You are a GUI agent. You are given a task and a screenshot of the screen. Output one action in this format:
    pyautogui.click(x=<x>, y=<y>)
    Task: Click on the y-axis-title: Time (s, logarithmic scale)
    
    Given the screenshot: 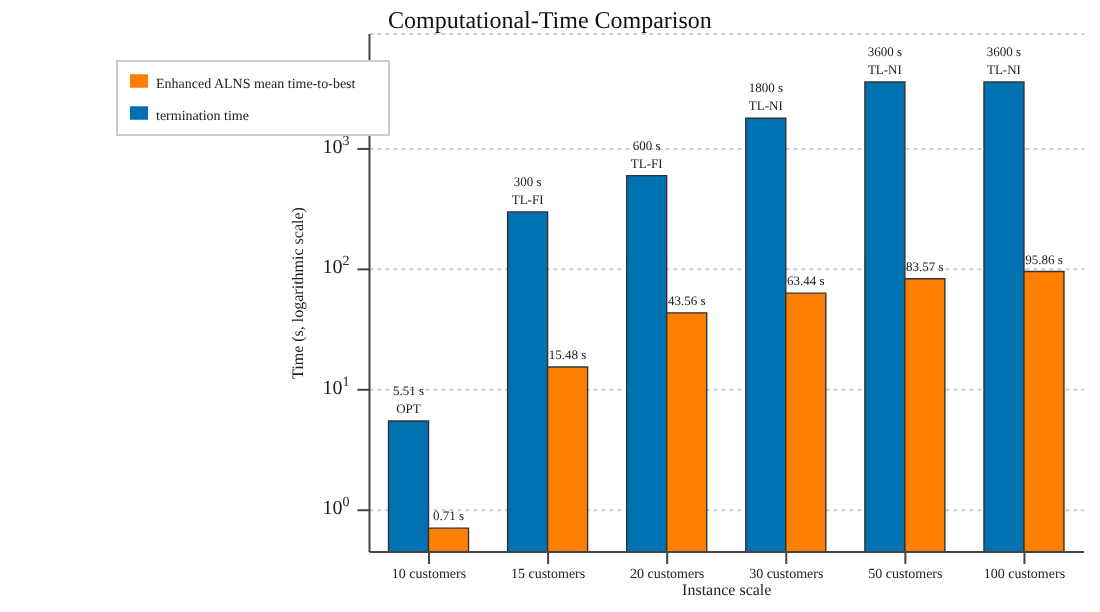 What is the action you would take?
    pyautogui.click(x=298, y=292)
    